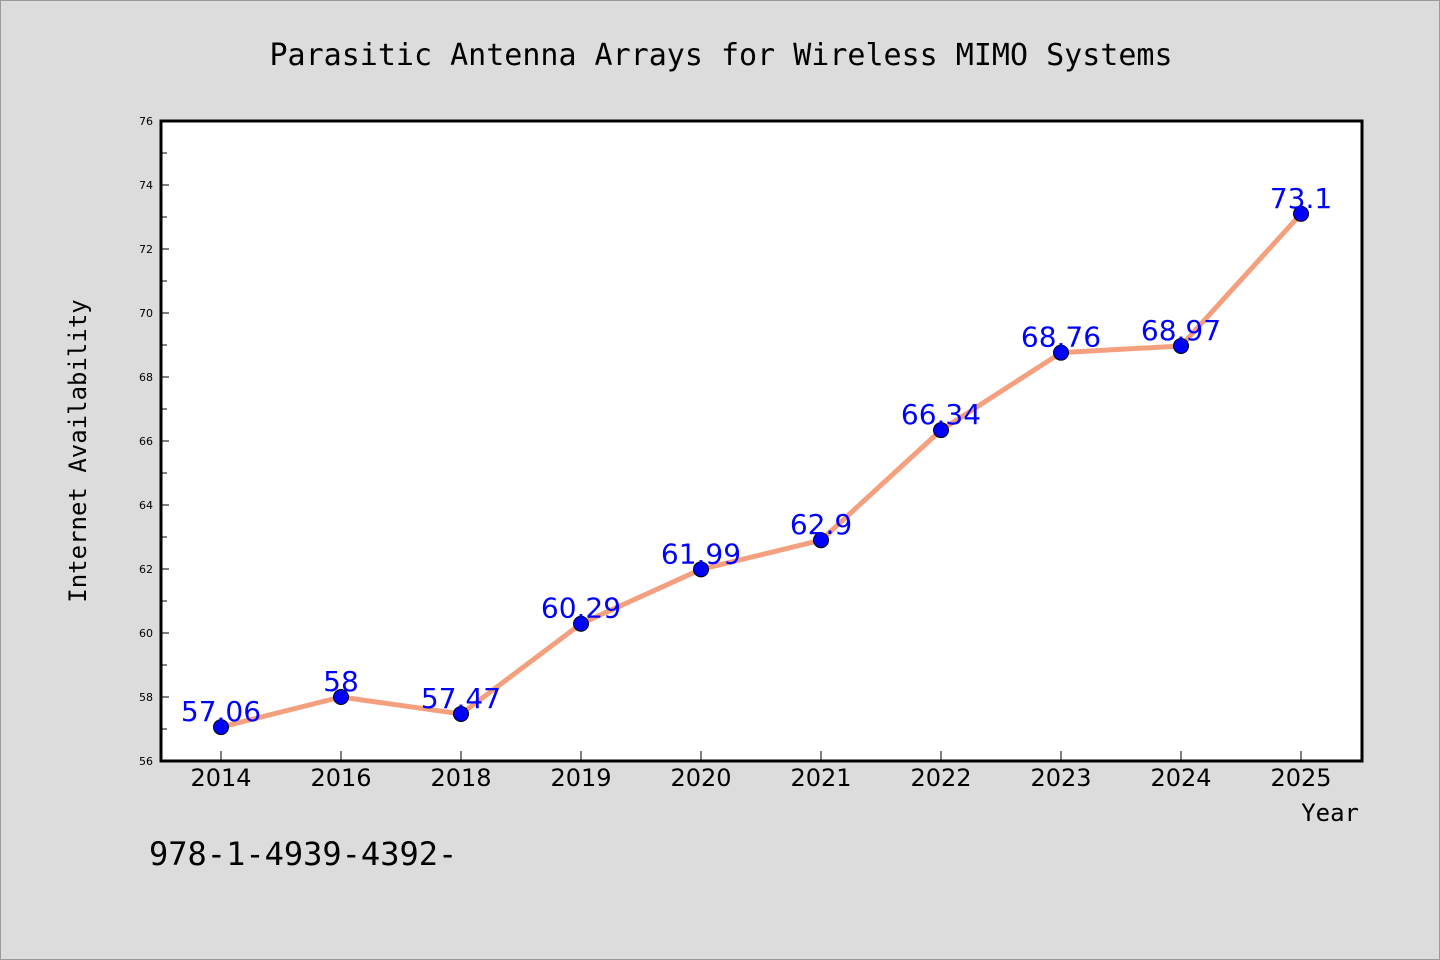  Describe the element at coordinates (146, 633) in the screenshot. I see `y-tick-label: 60` at that location.